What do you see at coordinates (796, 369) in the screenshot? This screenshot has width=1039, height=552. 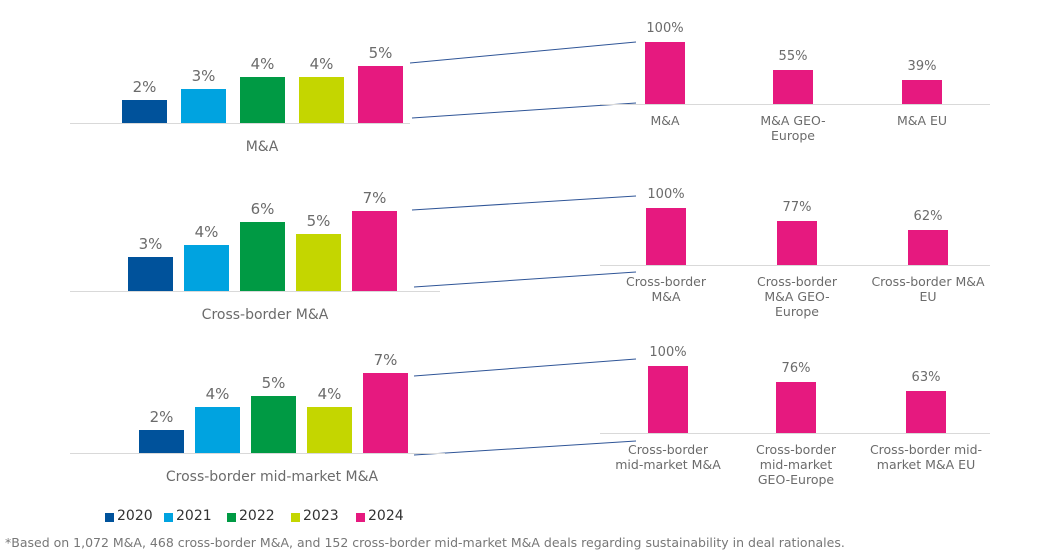 I see `value-label: 76%` at bounding box center [796, 369].